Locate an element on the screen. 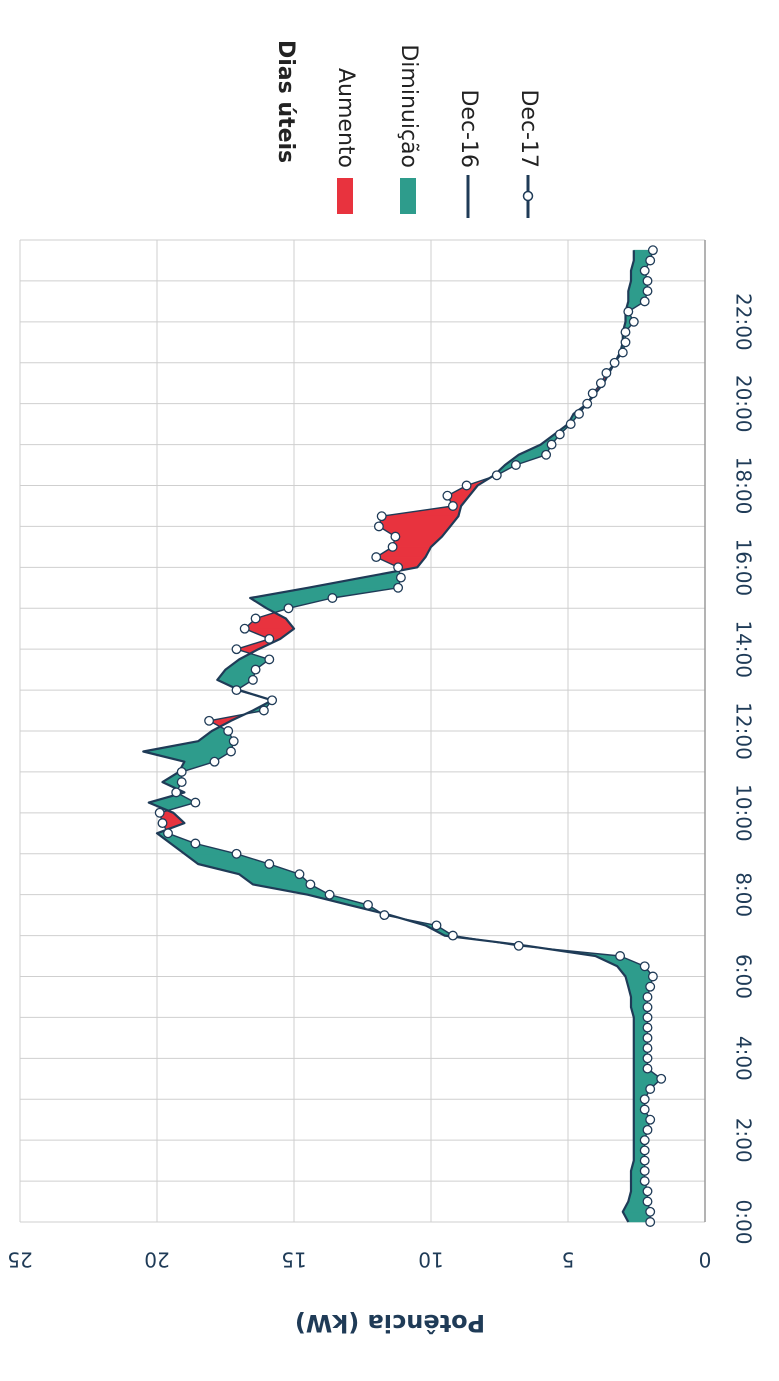  legend-item-aumento: Aumento is located at coordinates (345, 141).